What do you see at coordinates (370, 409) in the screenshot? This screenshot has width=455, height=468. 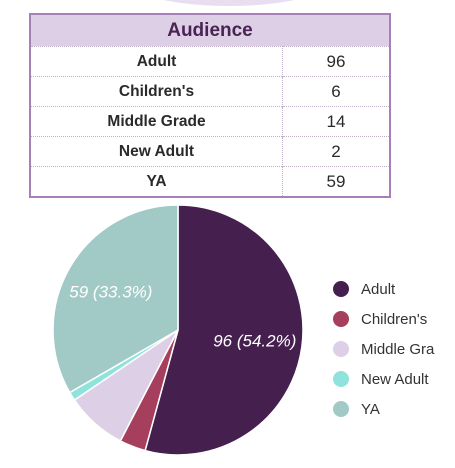 I see `legend-label: YA` at bounding box center [370, 409].